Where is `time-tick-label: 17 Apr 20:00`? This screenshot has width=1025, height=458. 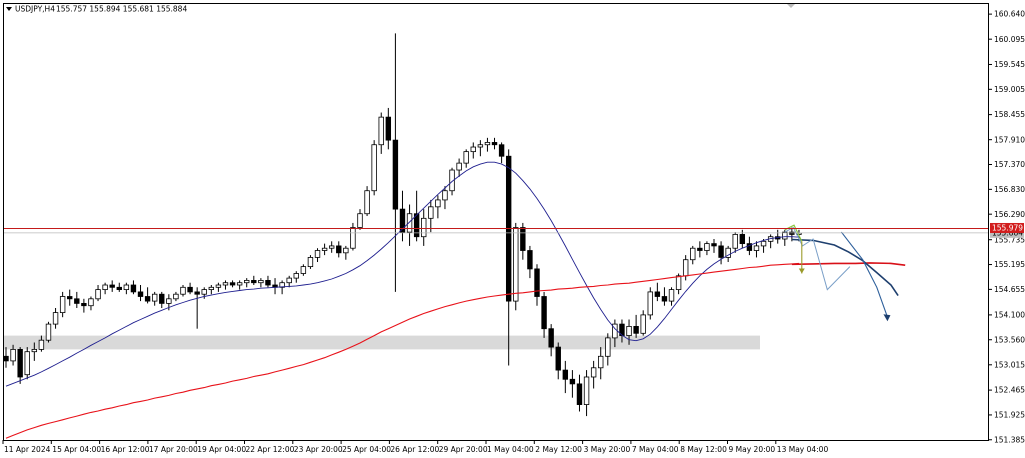
time-tick-label: 17 Apr 20:00 is located at coordinates (173, 449).